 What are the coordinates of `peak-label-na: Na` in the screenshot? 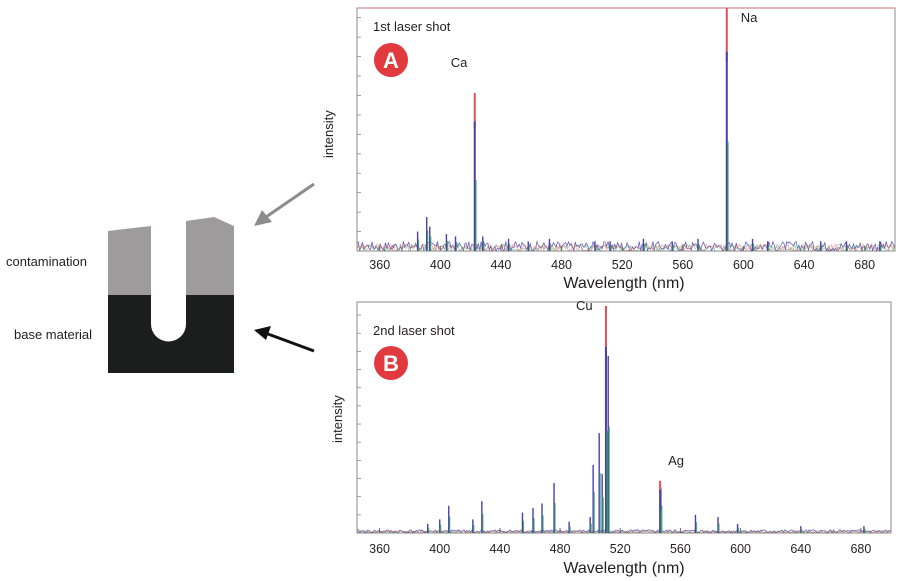 It's located at (749, 17).